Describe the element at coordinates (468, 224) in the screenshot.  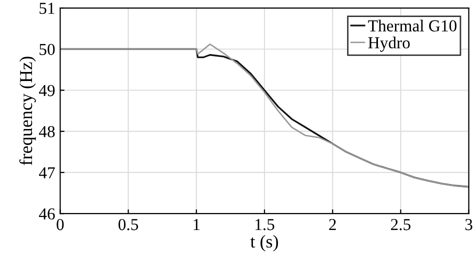
I see `x-tick-label: 3` at that location.